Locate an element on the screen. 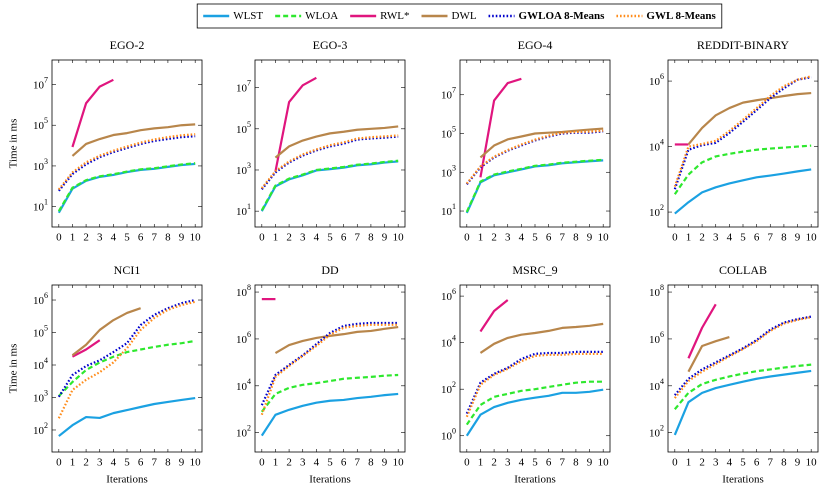  subplot: MSRC_9 Iterations 0 1 2 3 4 5 6 7 8 9 10 100 10² 10⁴ 10⁶ is located at coordinates (526, 374).